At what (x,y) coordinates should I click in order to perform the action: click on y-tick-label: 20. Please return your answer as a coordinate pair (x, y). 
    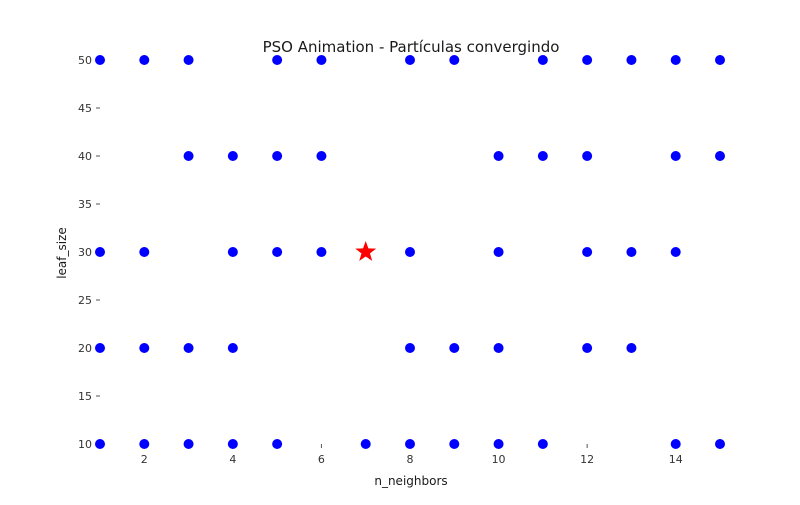
    Looking at the image, I should click on (85, 348).